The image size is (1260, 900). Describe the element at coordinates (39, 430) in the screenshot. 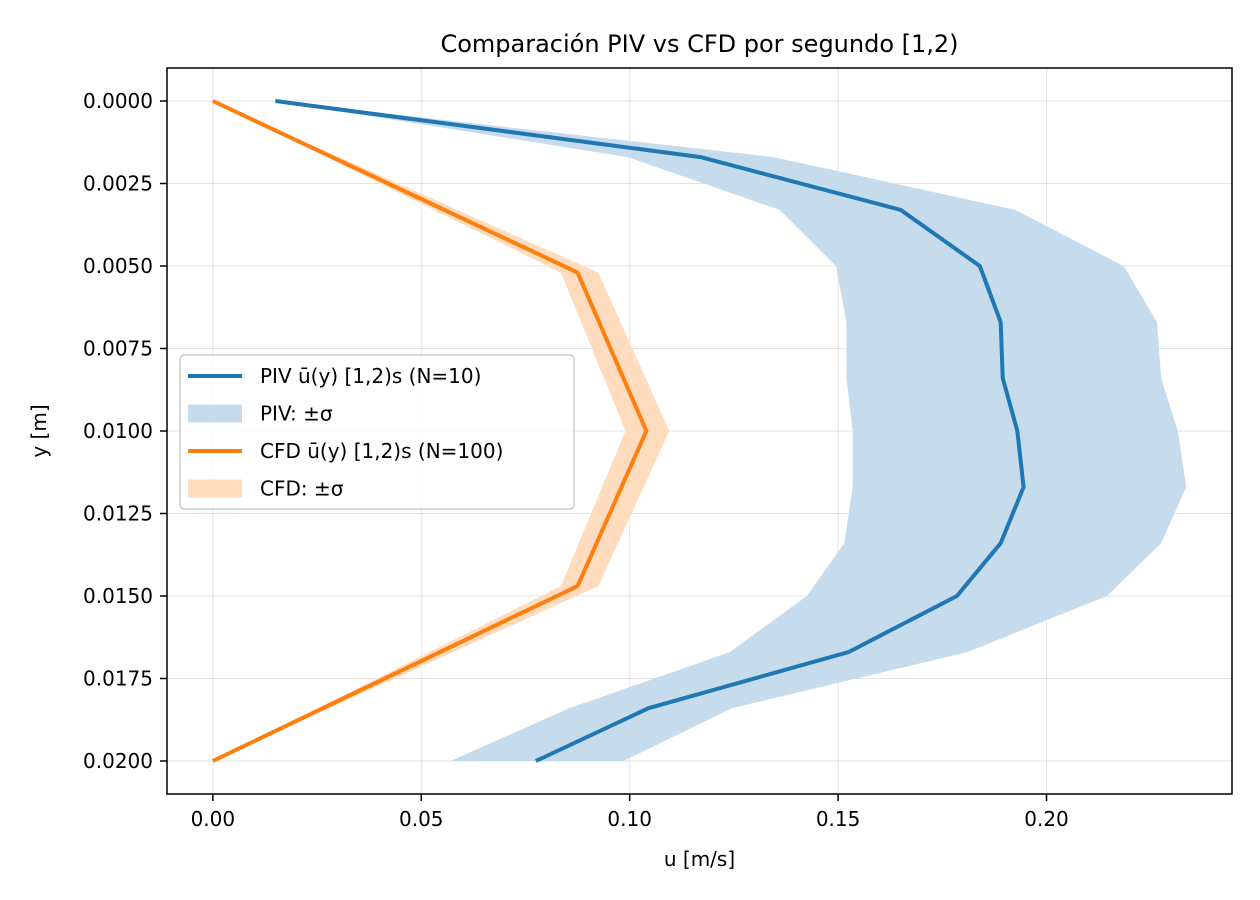

I see `y-axis-label: y [m]` at that location.